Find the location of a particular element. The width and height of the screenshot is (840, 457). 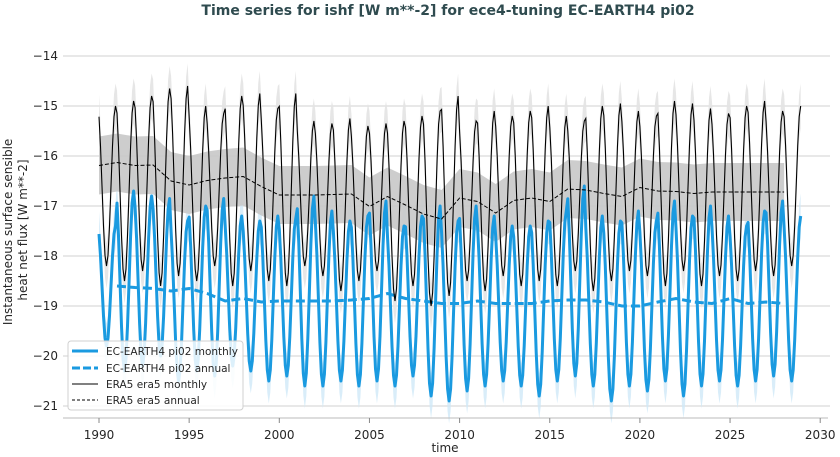

legend-ec-annual: EC-EARTH4 pi02 annual is located at coordinates (168, 369).